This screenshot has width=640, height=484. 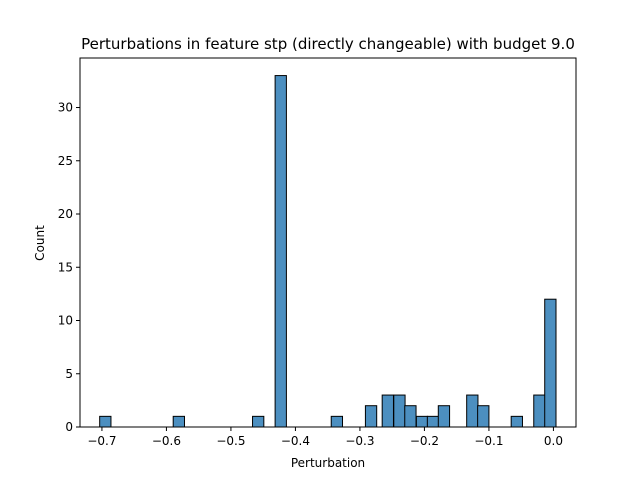 I want to click on x-tick-label: −0.4, so click(x=295, y=441).